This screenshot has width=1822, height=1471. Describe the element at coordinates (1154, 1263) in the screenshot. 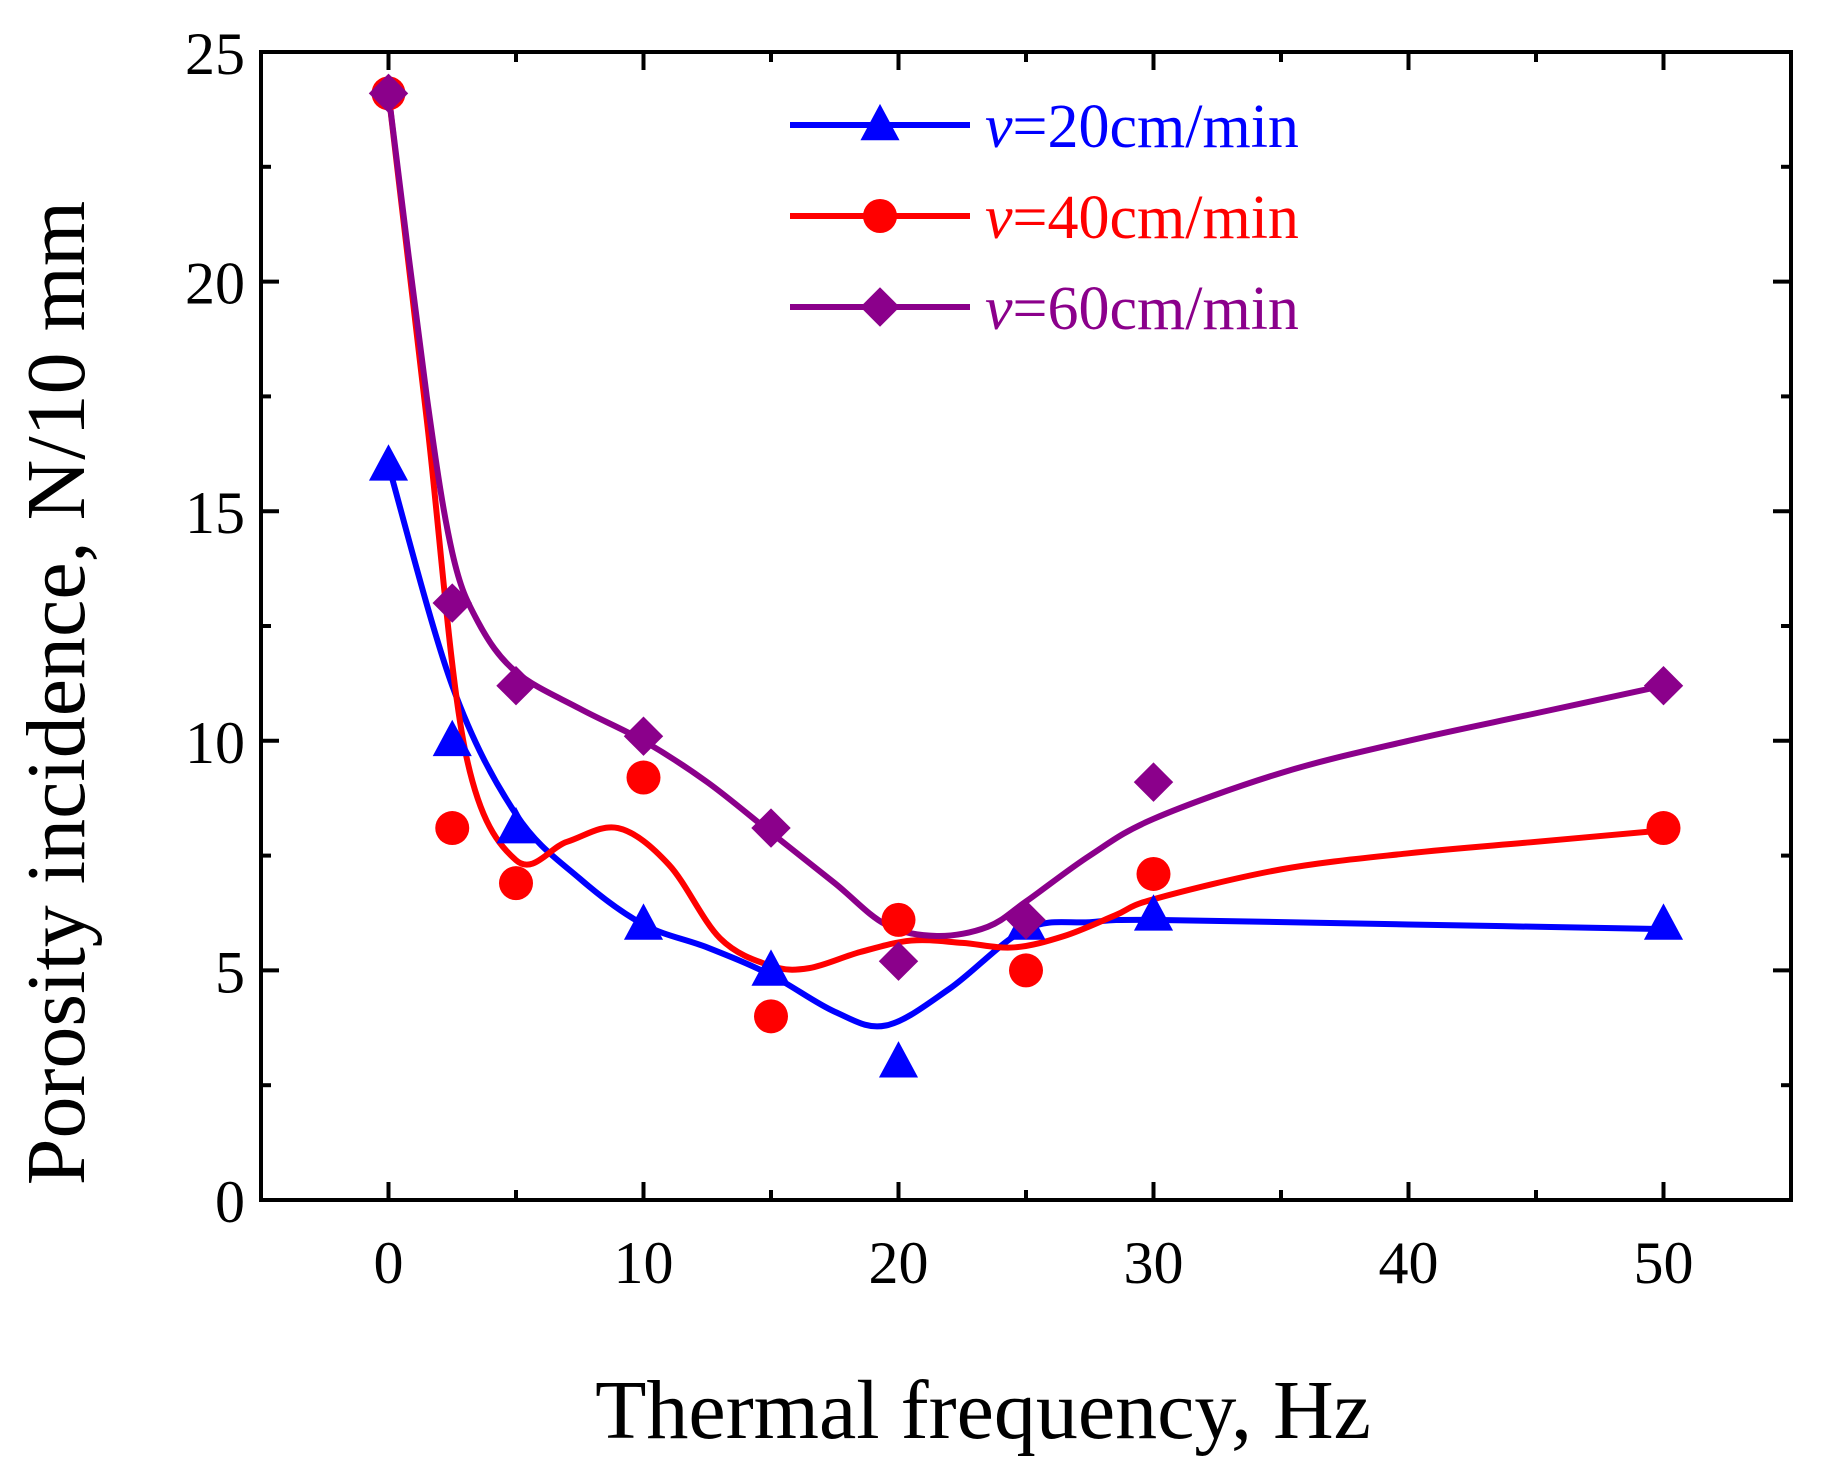

I see `x-tick-label: 30` at that location.